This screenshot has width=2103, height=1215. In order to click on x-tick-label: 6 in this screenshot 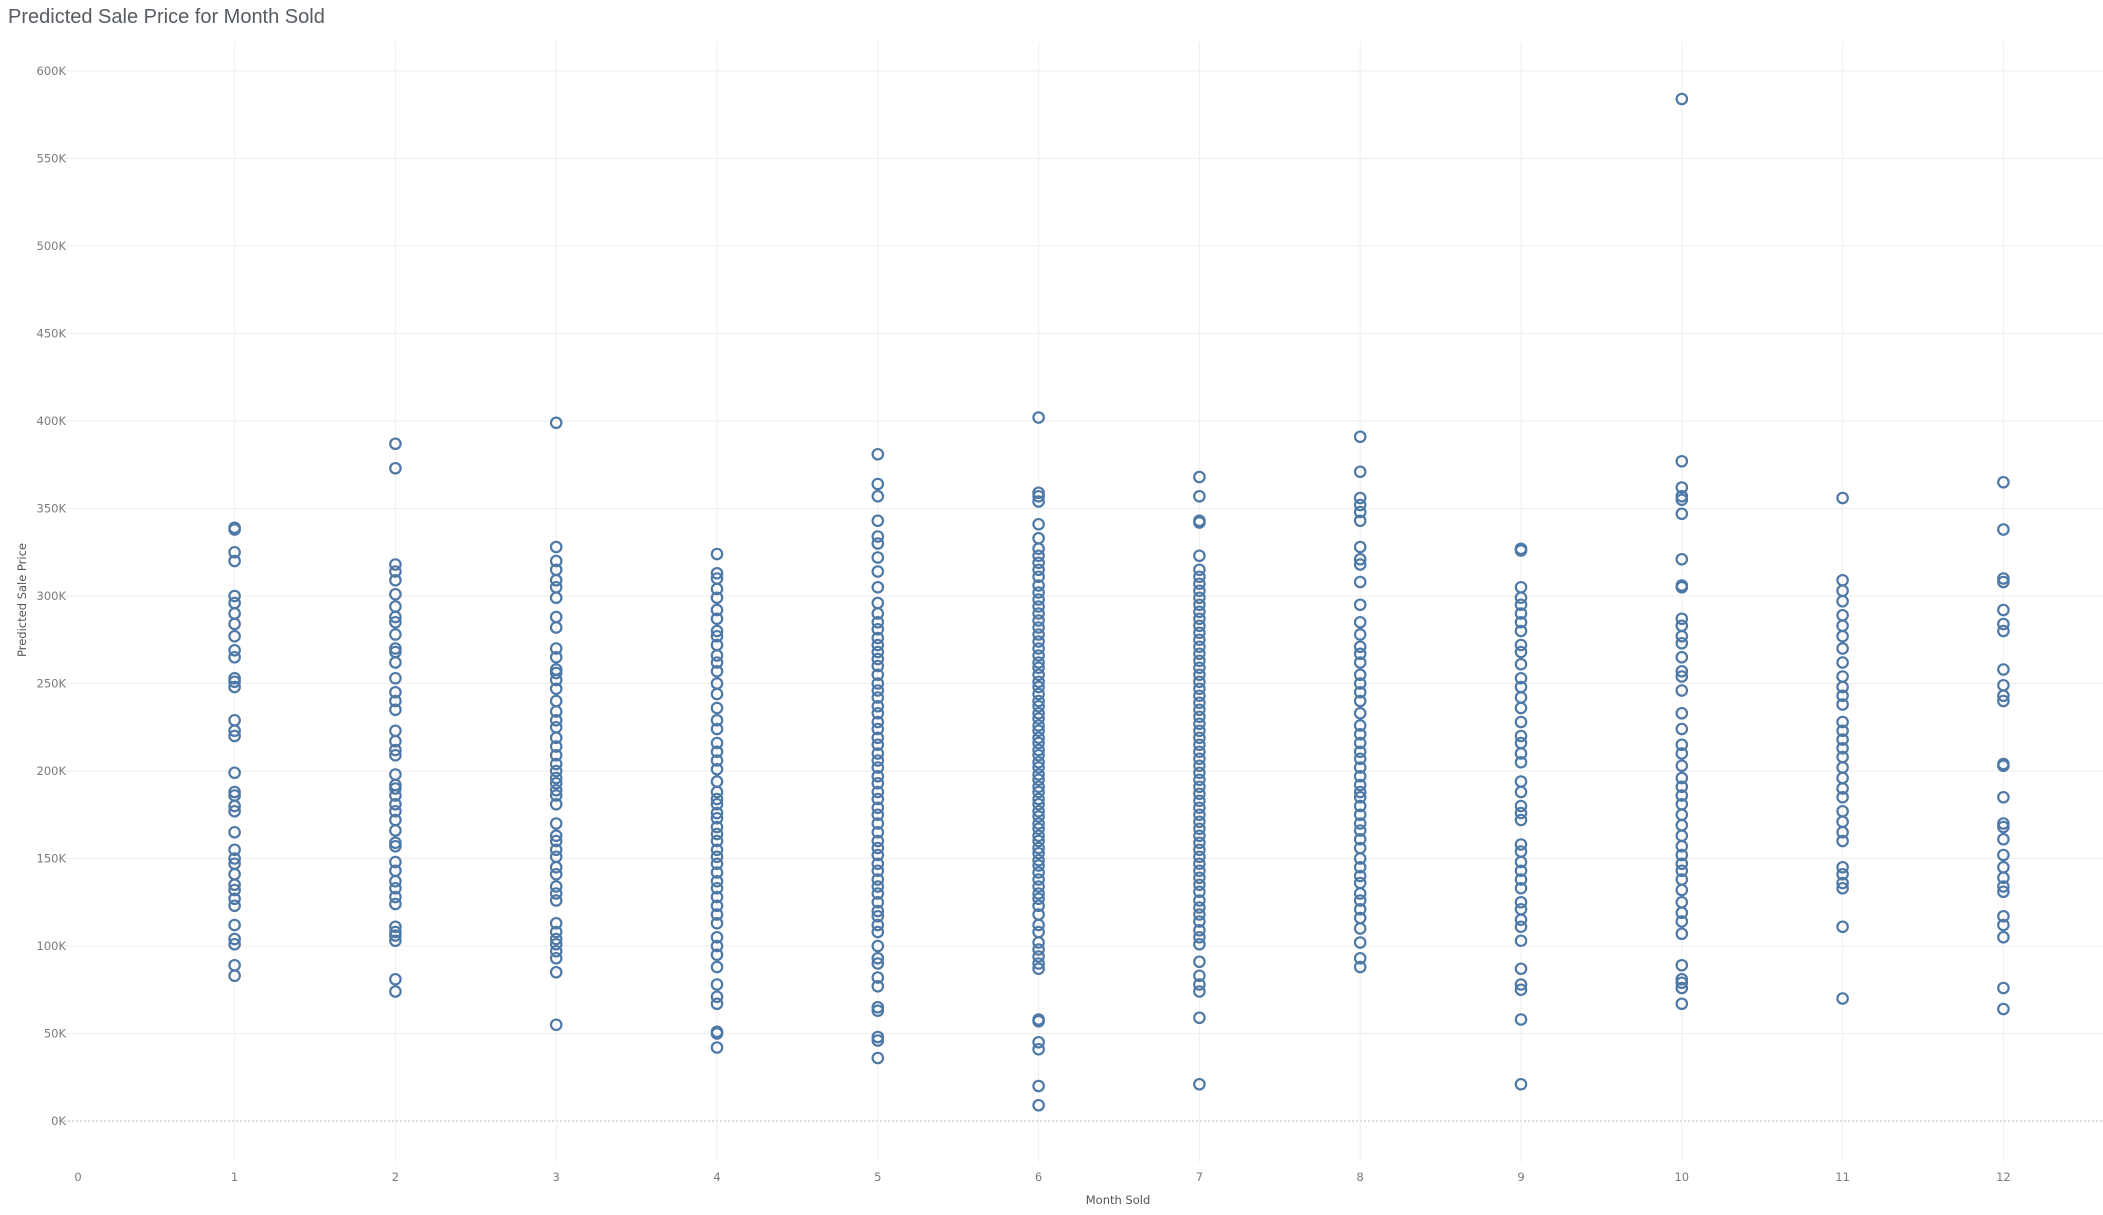, I will do `click(1038, 1177)`.